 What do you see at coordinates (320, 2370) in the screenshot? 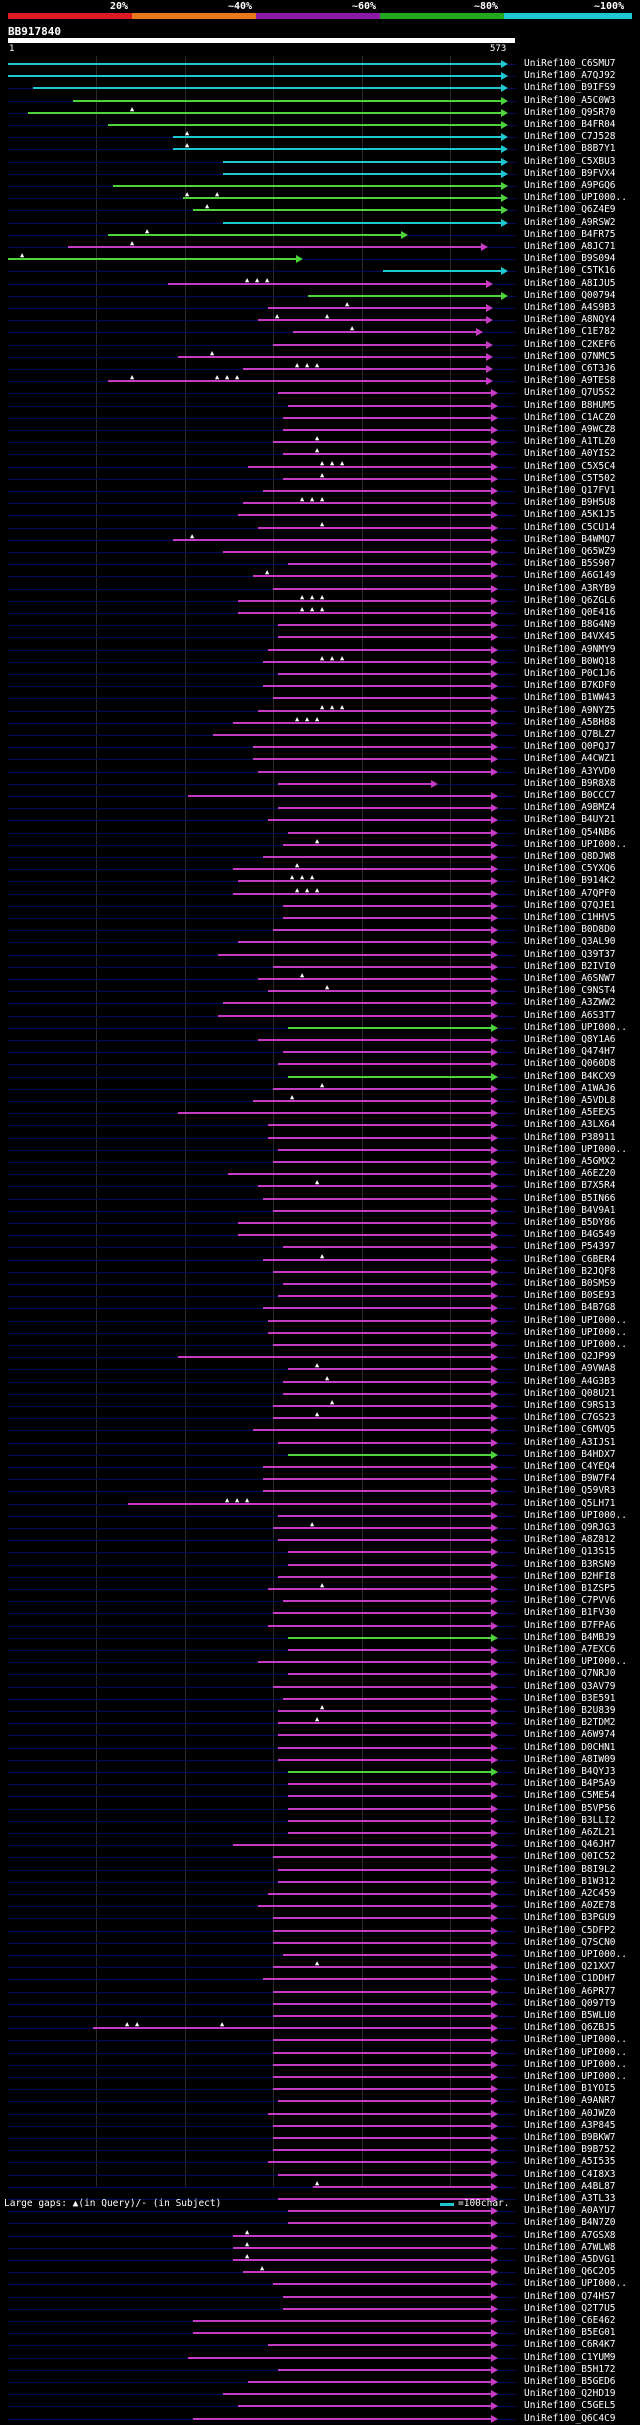
I see `hit-row: UniRef100_B5H172` at bounding box center [320, 2370].